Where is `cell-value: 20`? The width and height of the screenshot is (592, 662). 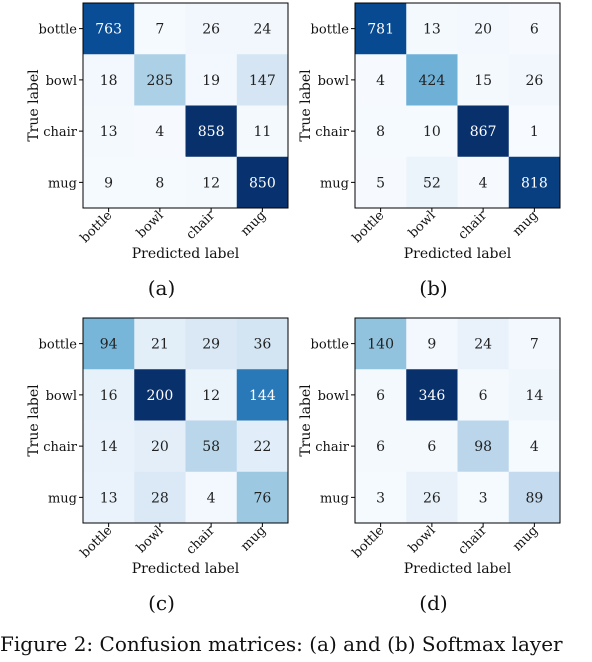 cell-value: 20 is located at coordinates (483, 30).